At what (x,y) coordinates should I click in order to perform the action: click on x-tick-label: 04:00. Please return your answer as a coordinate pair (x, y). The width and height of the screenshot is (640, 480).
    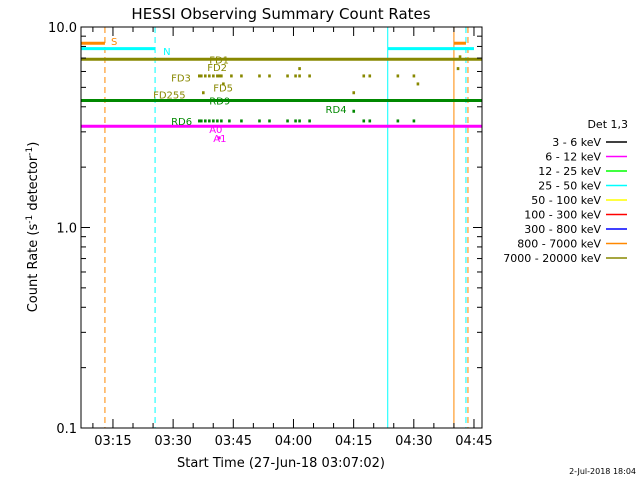
    Looking at the image, I should click on (293, 441).